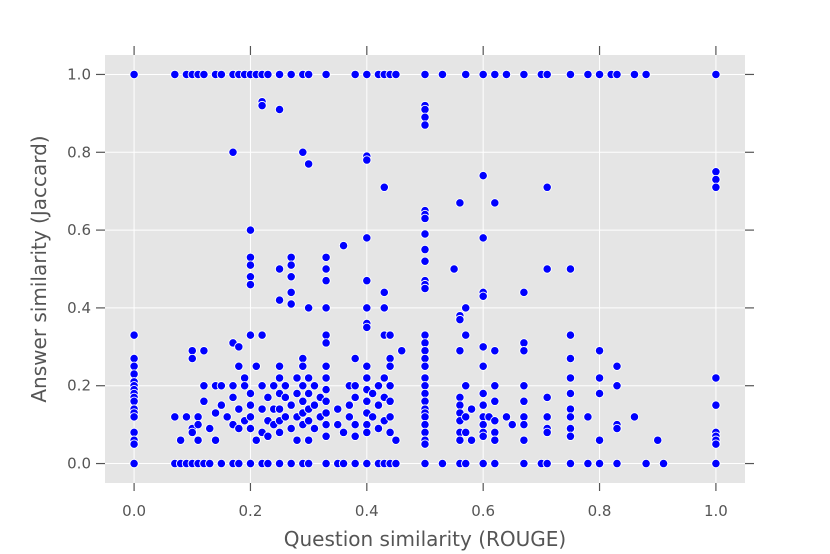 This screenshot has height=554, width=830. I want to click on y-tick-label: 1.0, so click(79, 74).